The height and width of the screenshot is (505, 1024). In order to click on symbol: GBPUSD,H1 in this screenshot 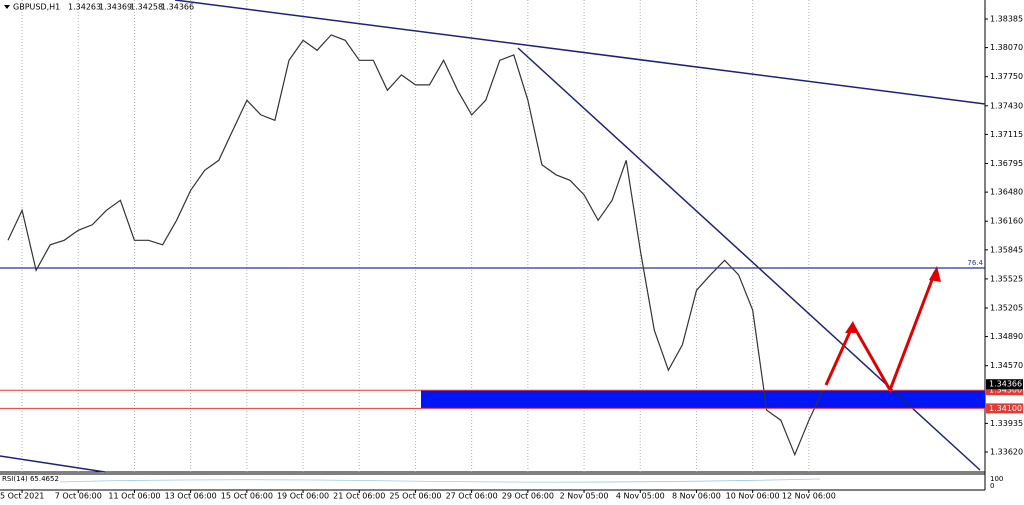, I will do `click(36, 7)`.